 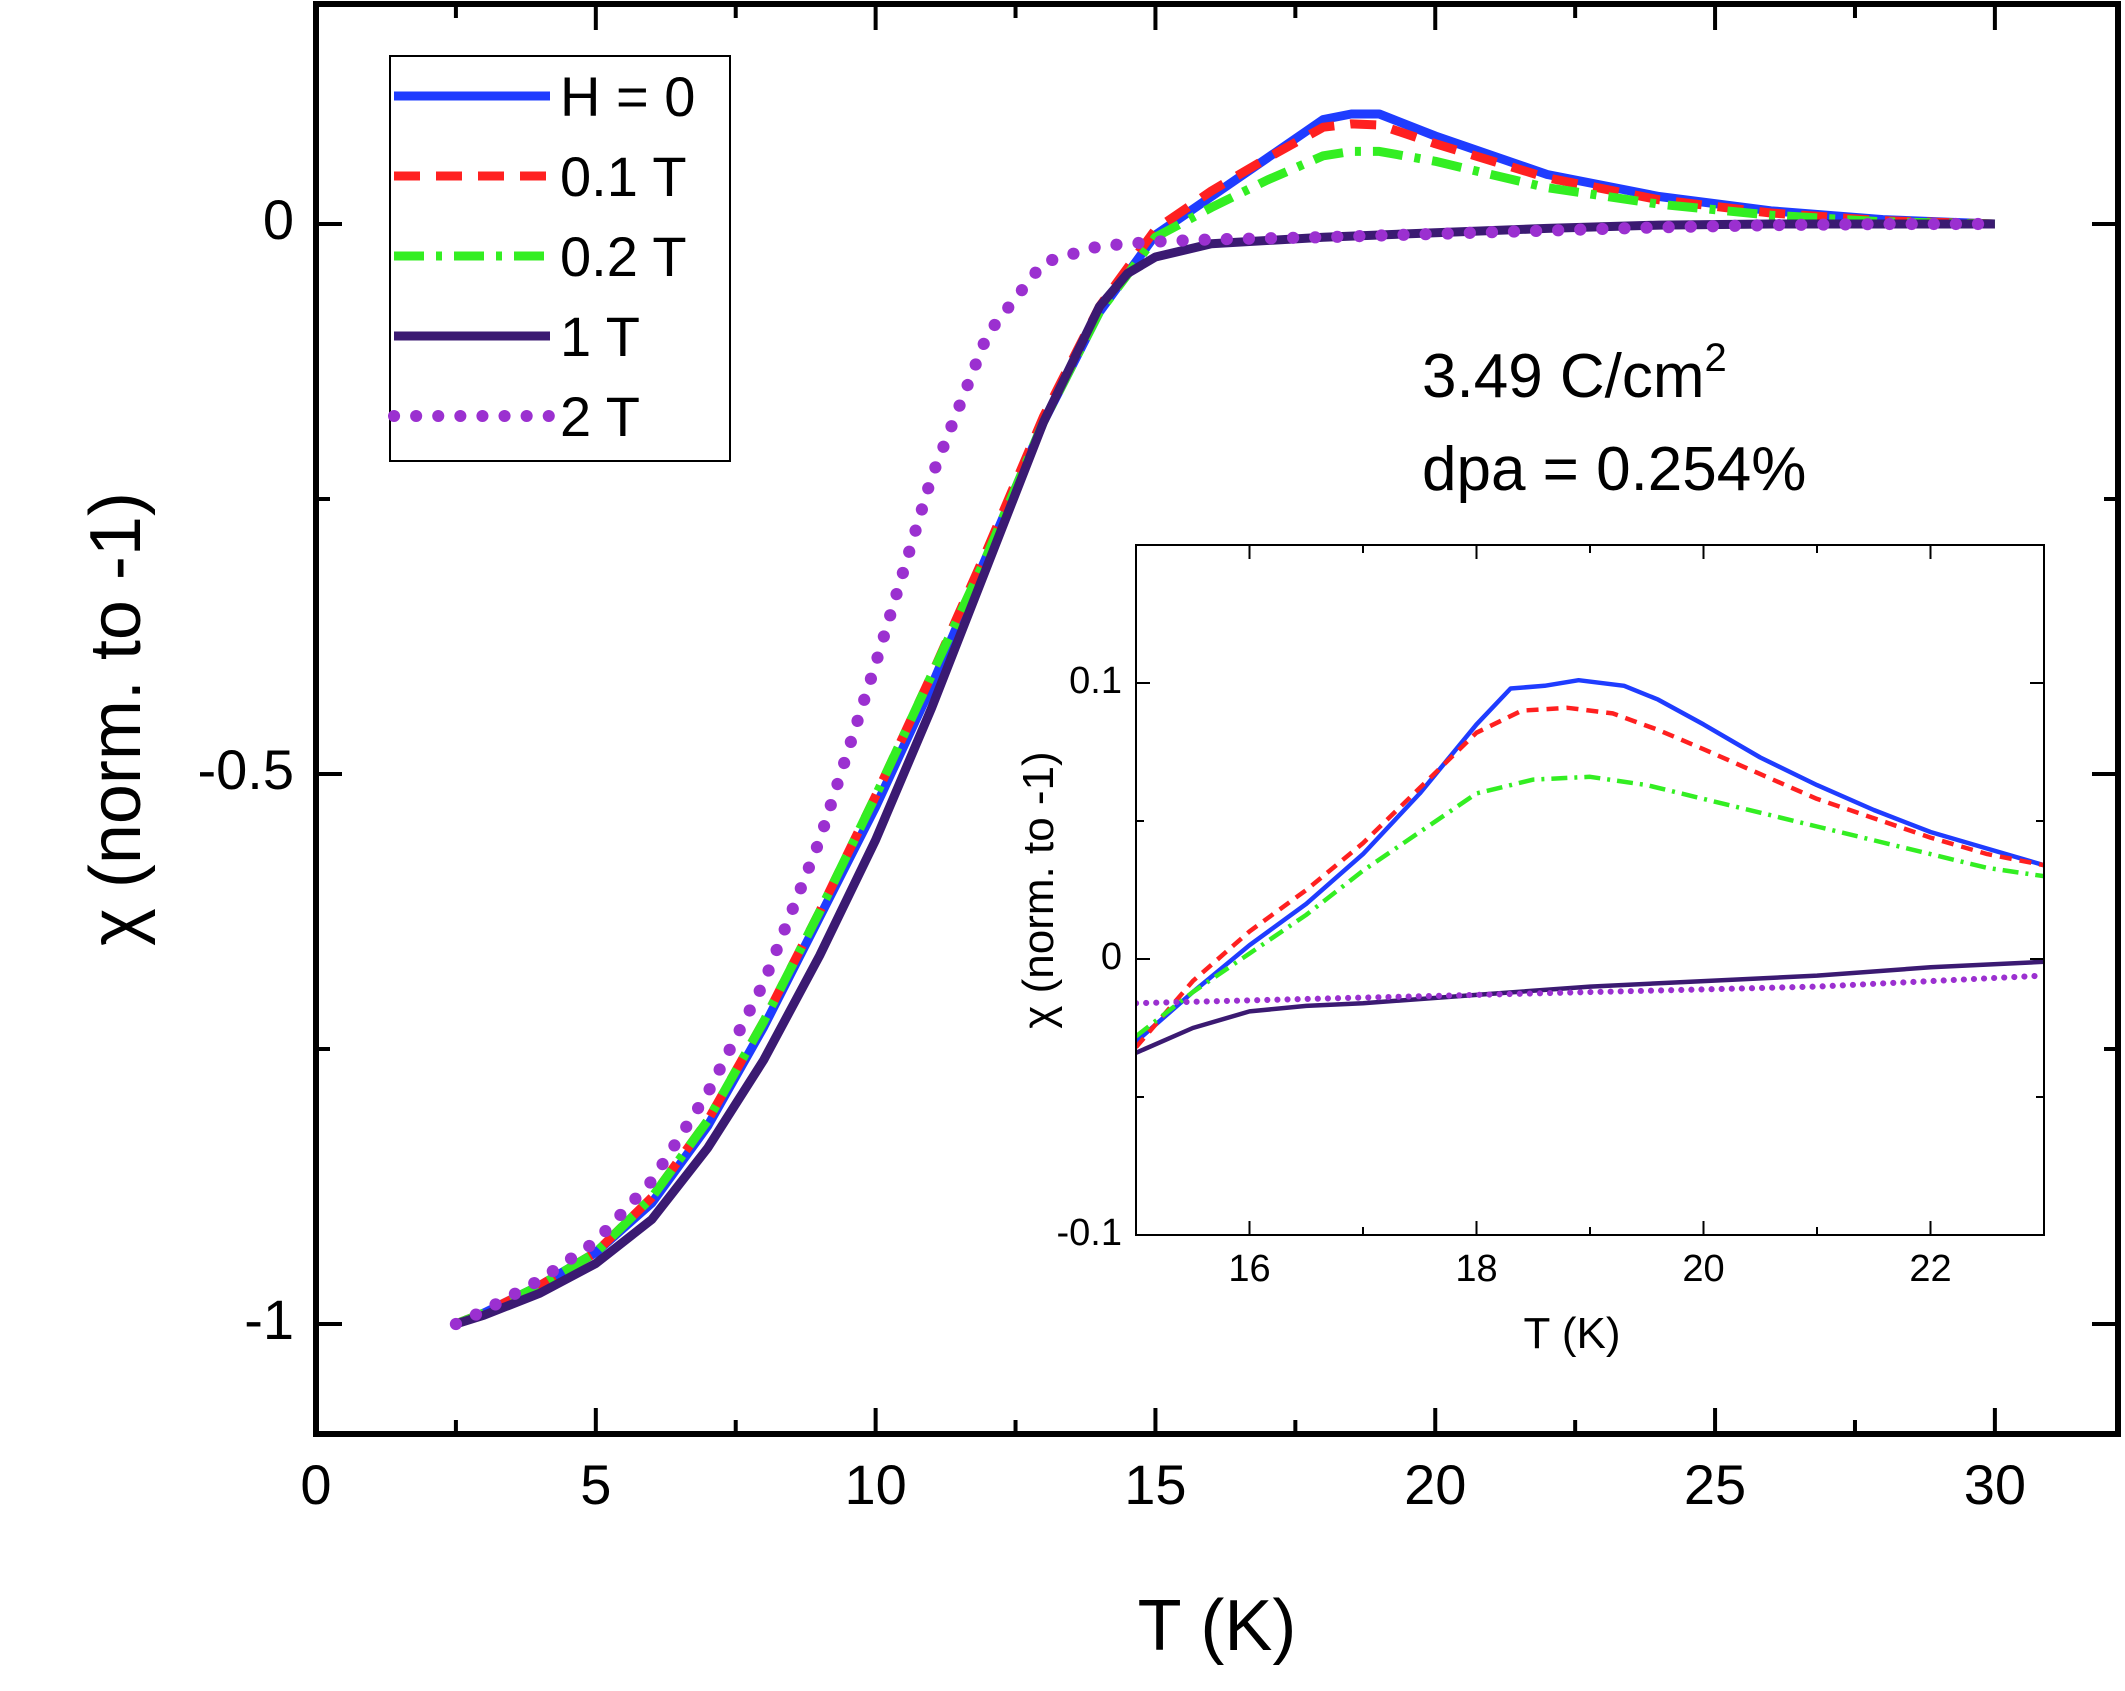 I want to click on legend-label-h-0: H = 0, so click(x=627, y=96).